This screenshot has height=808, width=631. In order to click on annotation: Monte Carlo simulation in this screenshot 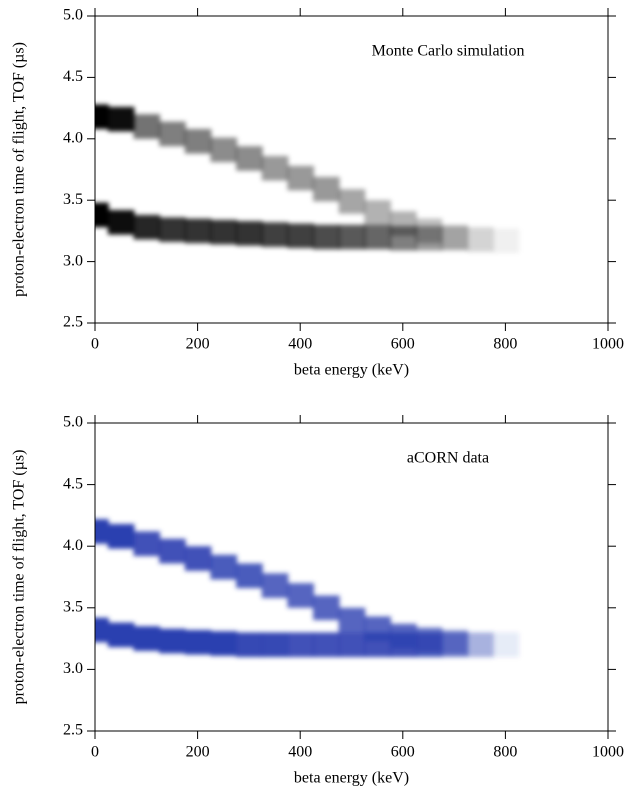, I will do `click(448, 51)`.